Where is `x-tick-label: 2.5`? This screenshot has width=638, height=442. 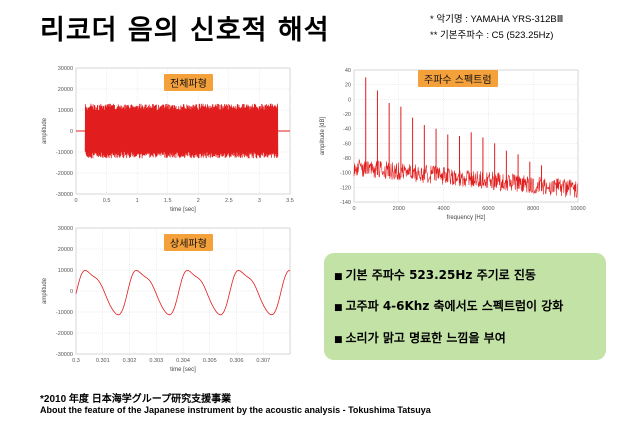
x-tick-label: 2.5 is located at coordinates (229, 201).